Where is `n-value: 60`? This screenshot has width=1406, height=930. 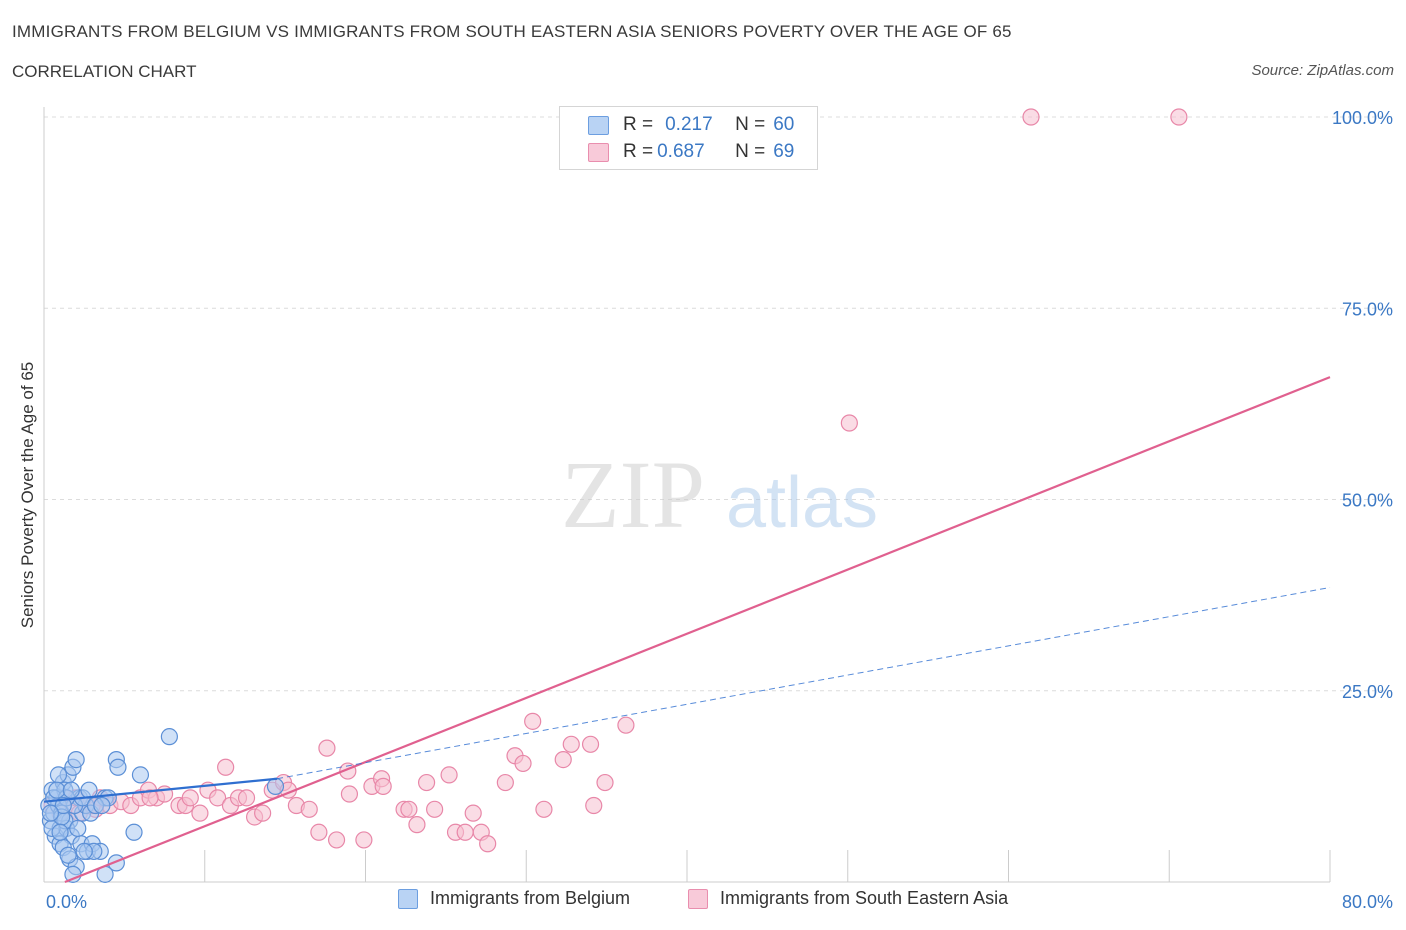
n-value: 60 is located at coordinates (784, 124).